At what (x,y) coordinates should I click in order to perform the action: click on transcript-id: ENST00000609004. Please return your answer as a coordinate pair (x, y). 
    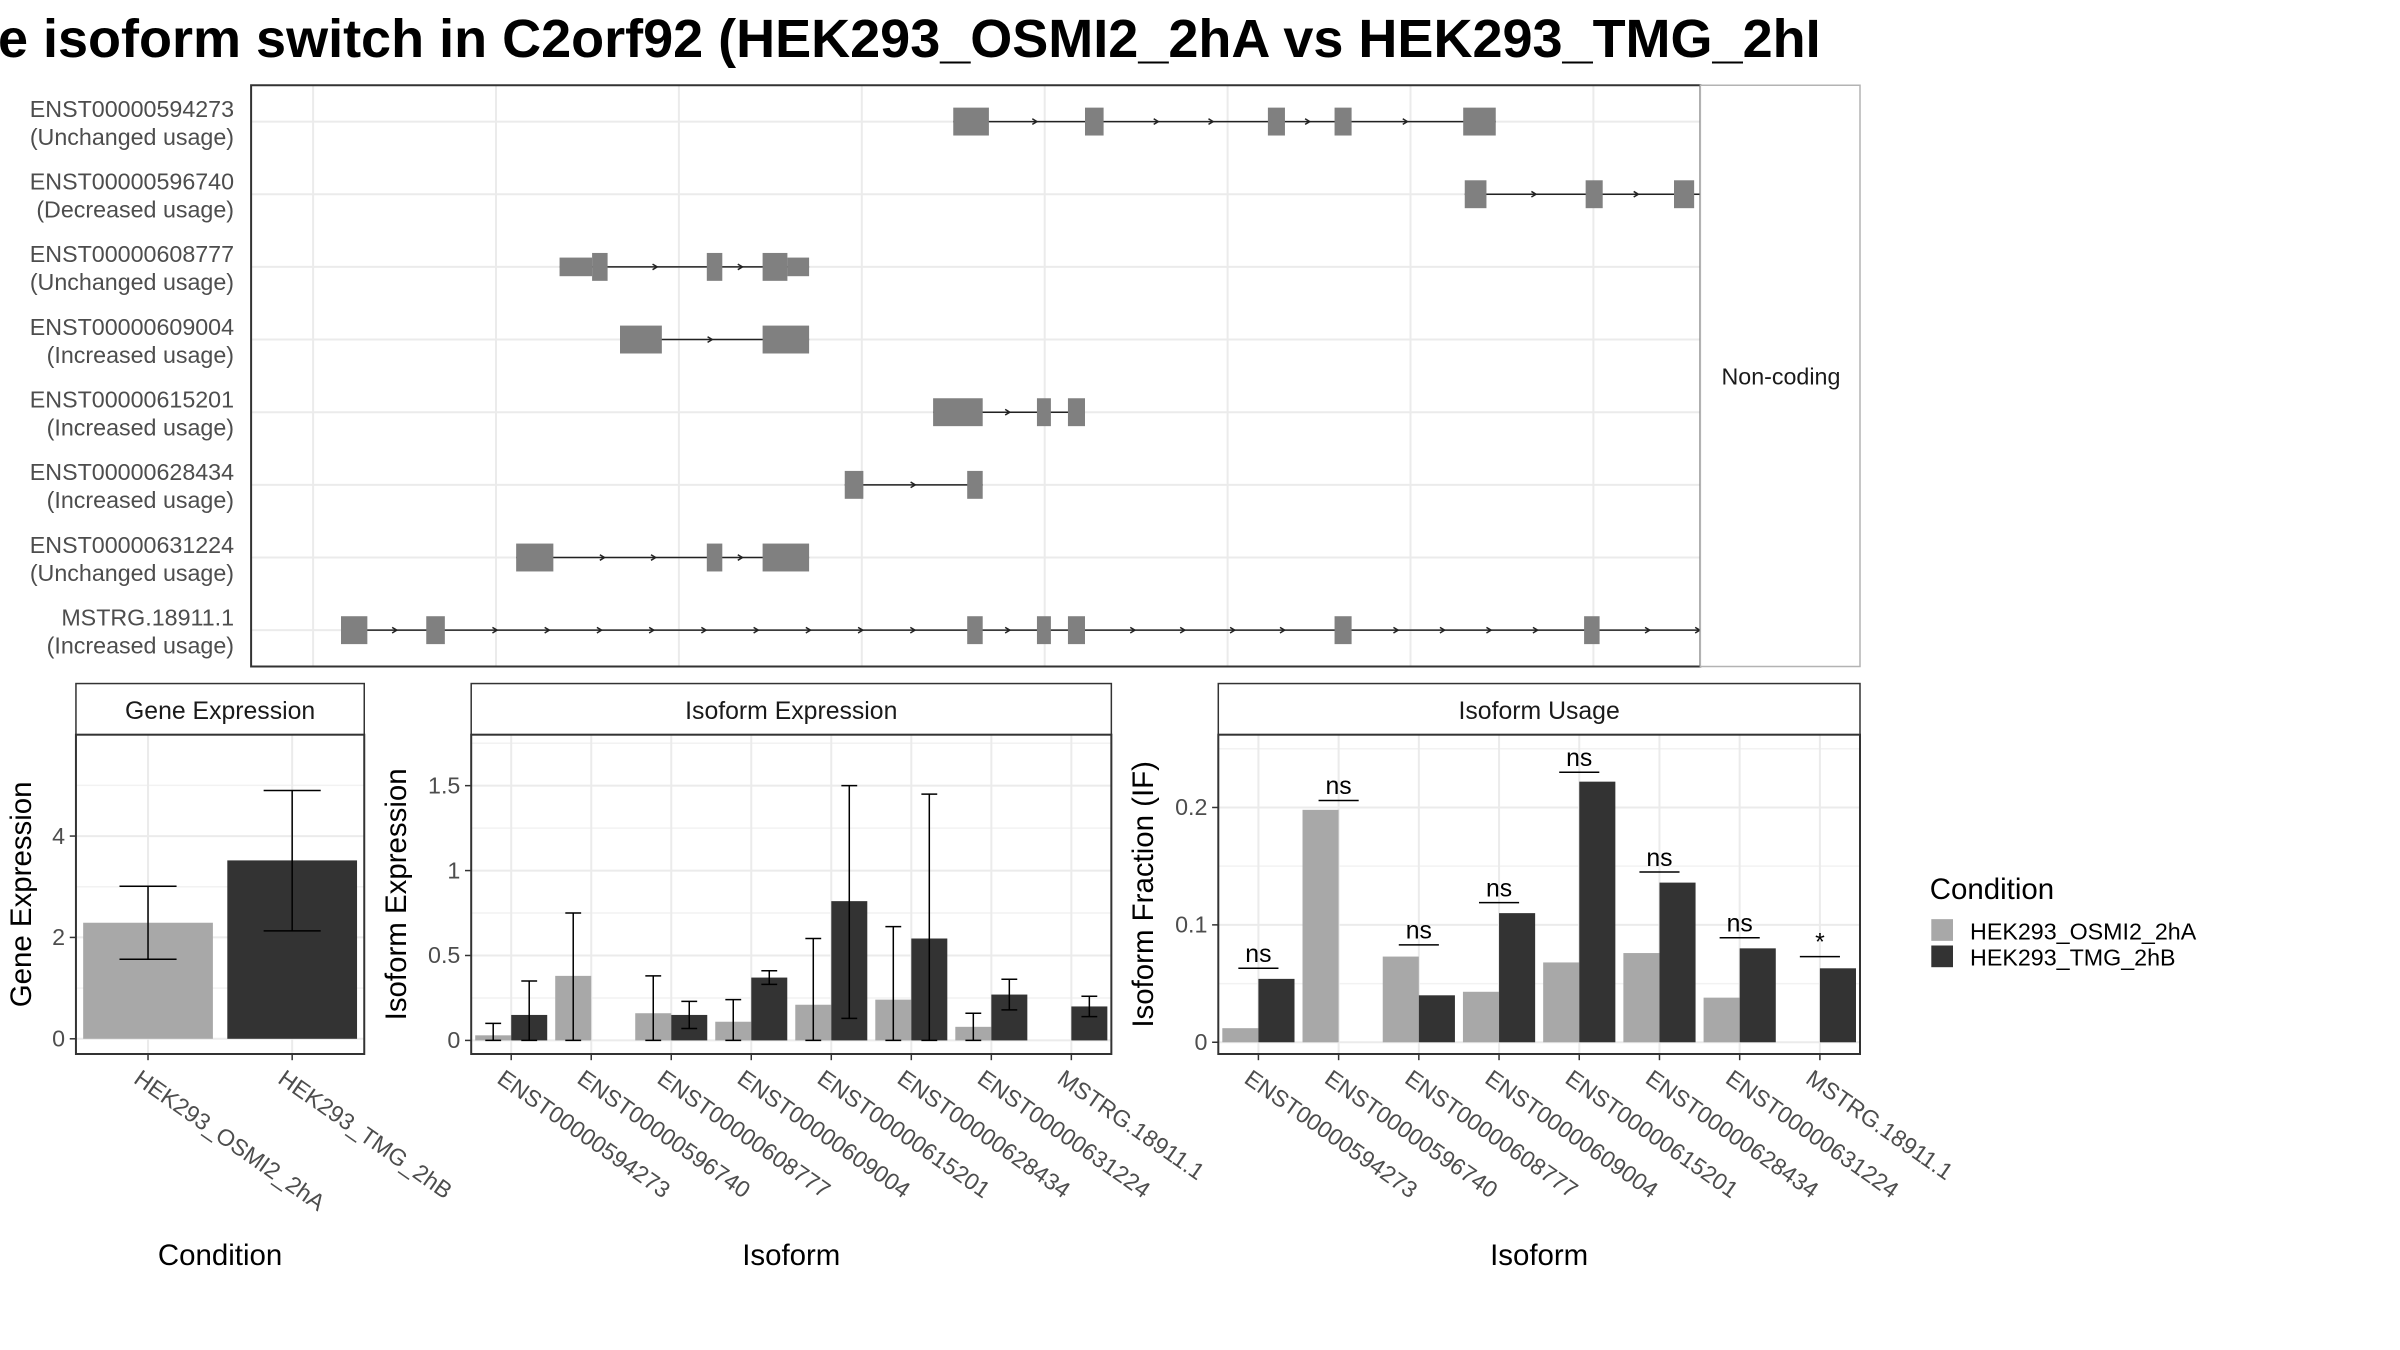
    Looking at the image, I should click on (132, 327).